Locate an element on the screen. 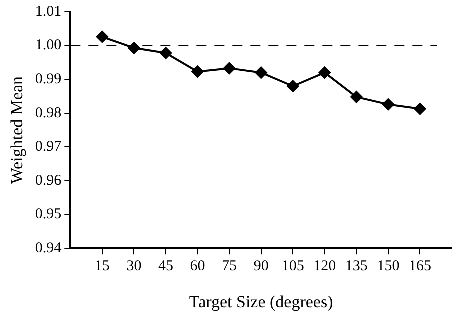 Image resolution: width=474 pixels, height=323 pixels. y-tick-label: 1.01 is located at coordinates (48, 12).